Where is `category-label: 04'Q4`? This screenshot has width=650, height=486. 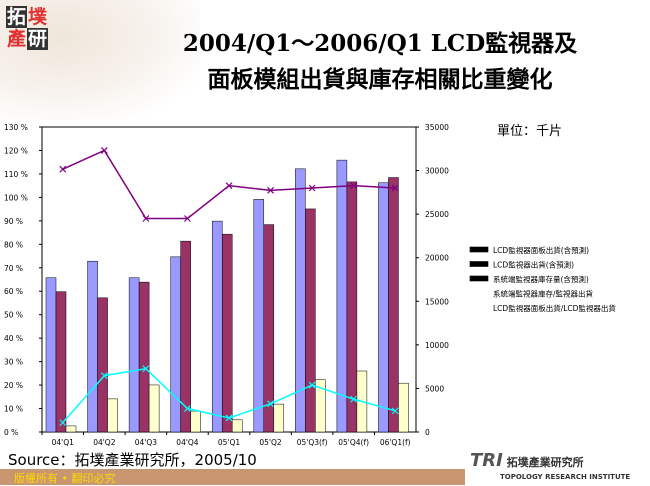
category-label: 04'Q4 is located at coordinates (187, 442).